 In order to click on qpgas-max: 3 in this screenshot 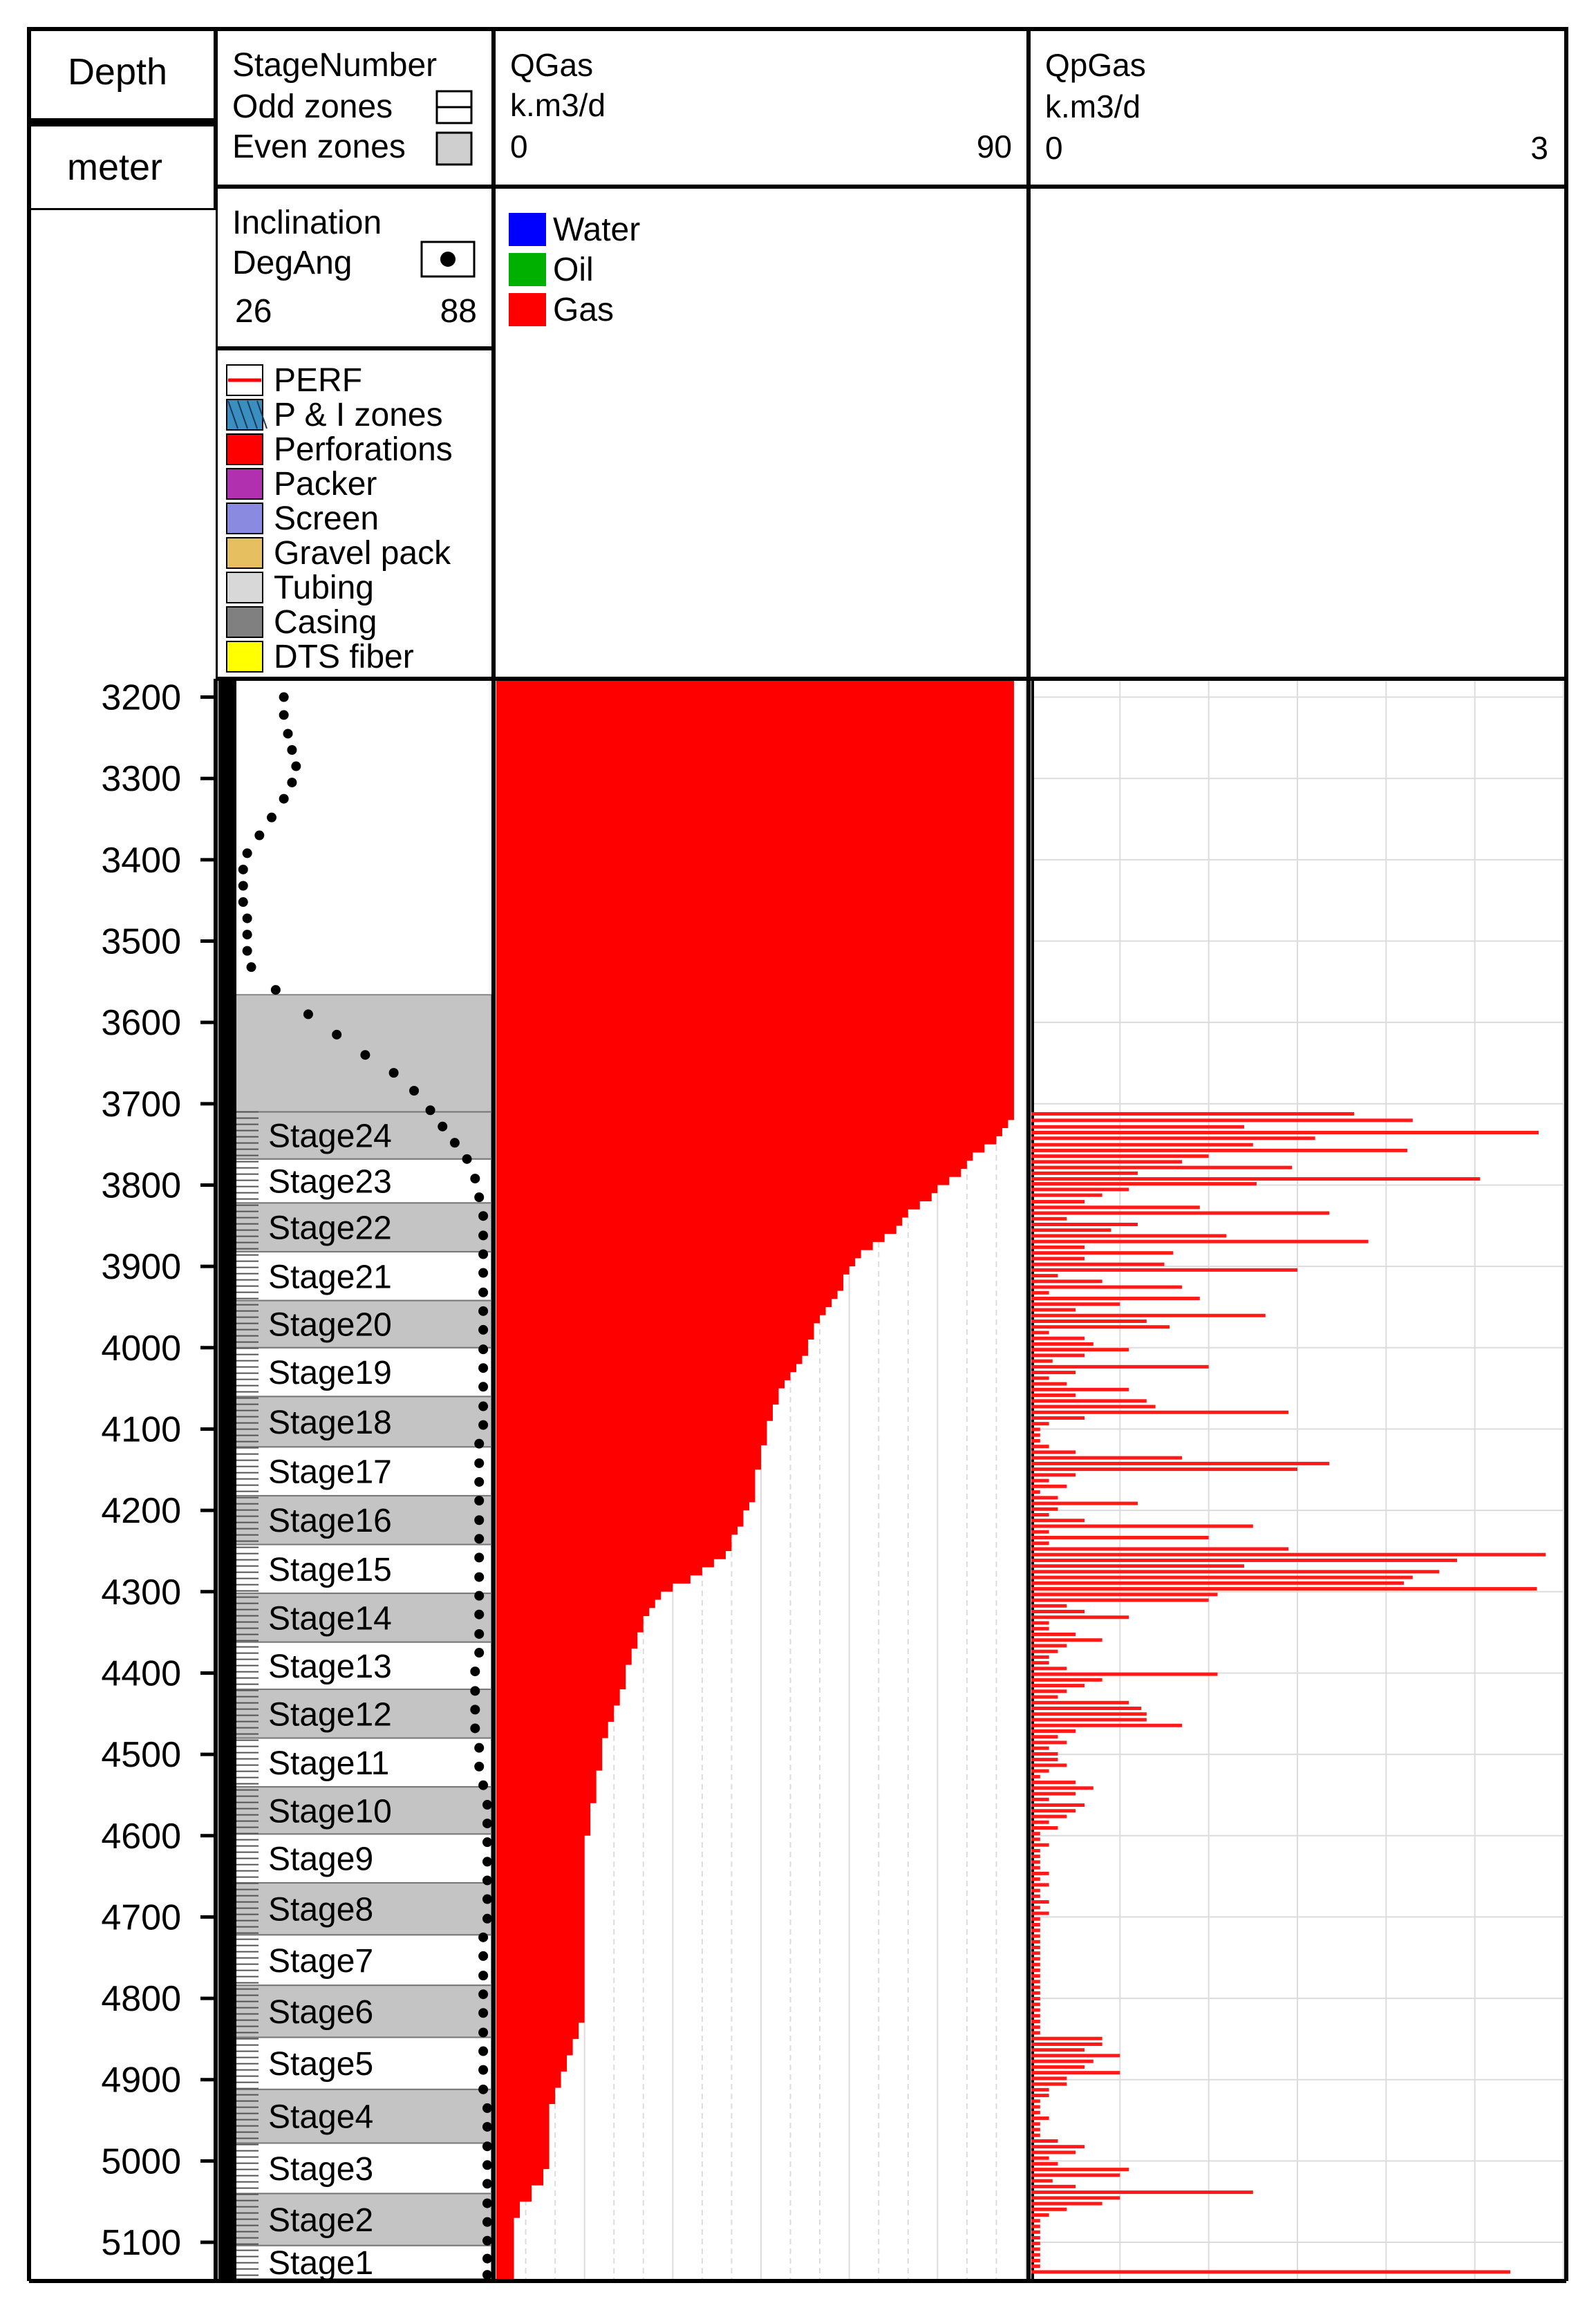, I will do `click(1539, 148)`.